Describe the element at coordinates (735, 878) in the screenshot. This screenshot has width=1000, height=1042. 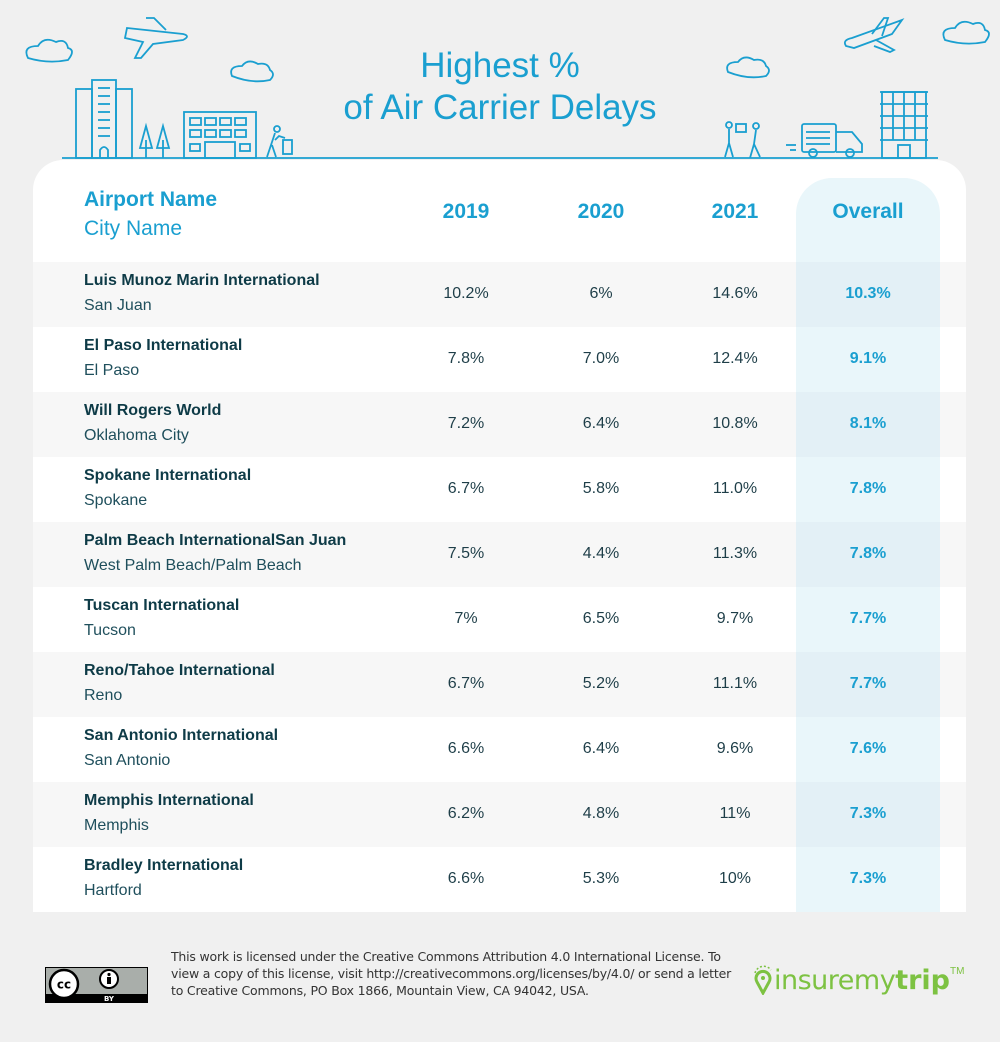
I see `value-2021: 10%` at that location.